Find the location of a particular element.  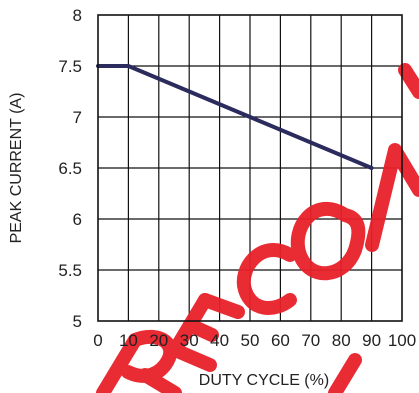

x-tick-label: 30 is located at coordinates (189, 340).